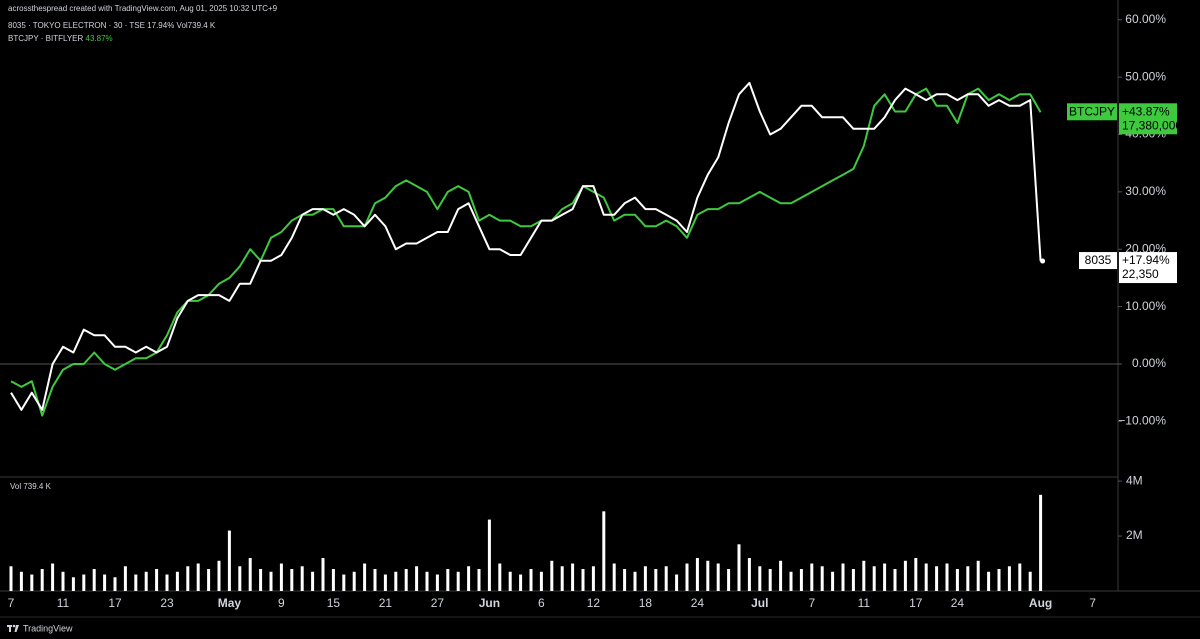 Image resolution: width=1200 pixels, height=639 pixels. I want to click on volume-legend: Vol 739.4 K, so click(31, 486).